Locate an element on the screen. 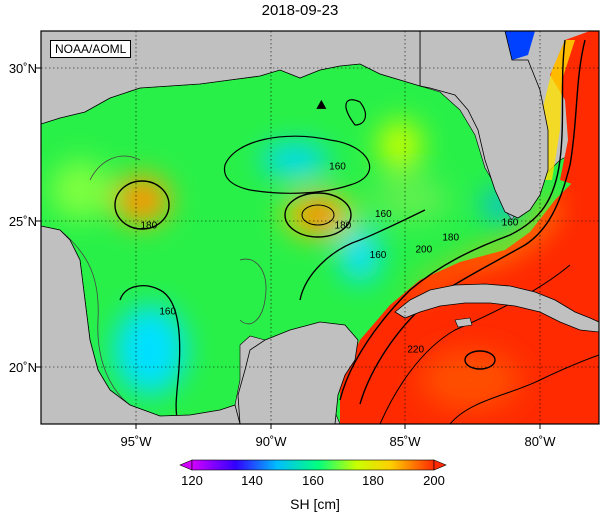  colorbar-tick-140: 140 is located at coordinates (252, 480).